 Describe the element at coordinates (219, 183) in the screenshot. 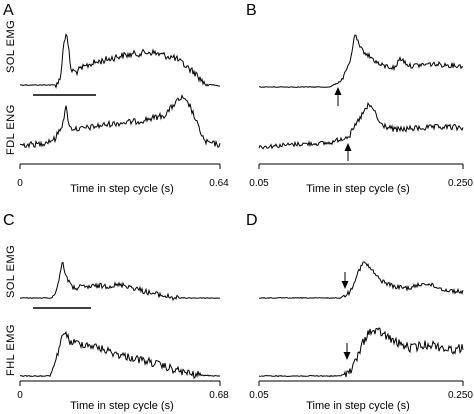

I see `x-tick-label-a-end: 0.64` at that location.